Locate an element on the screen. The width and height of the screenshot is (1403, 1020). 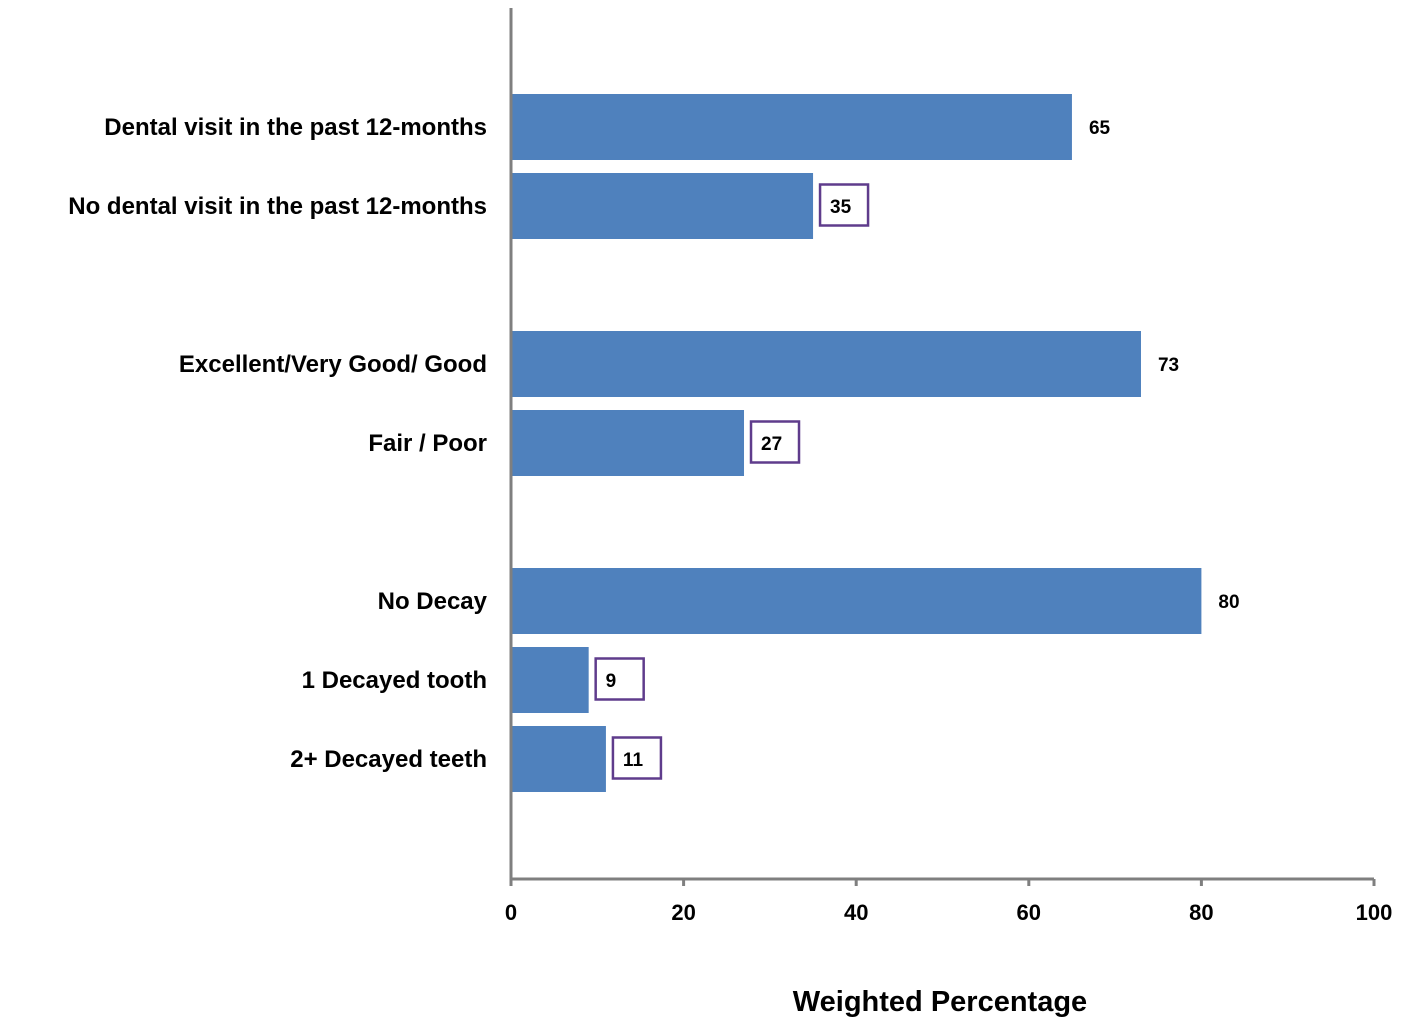
category-label: Excellent/Very Good/ Good is located at coordinates (333, 364).